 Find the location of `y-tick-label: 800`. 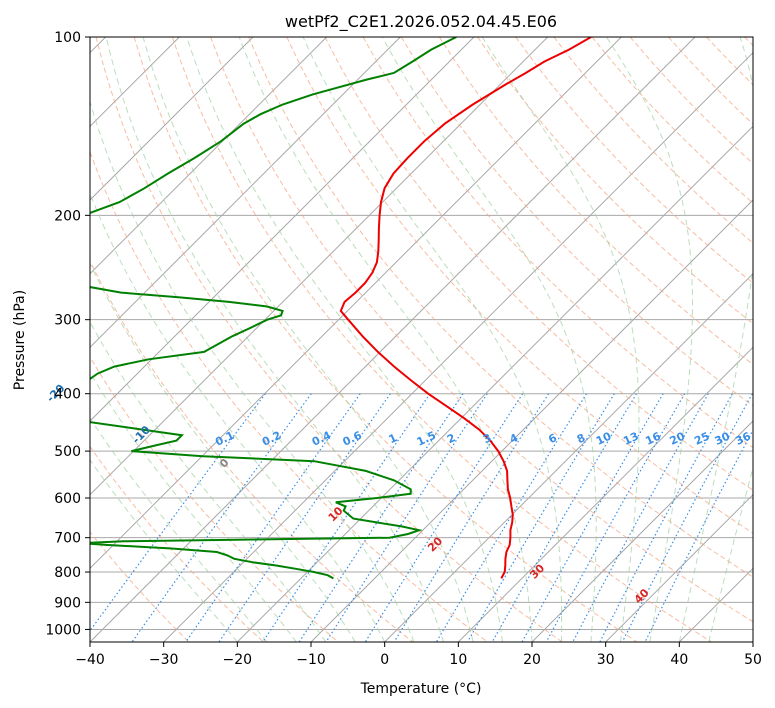

y-tick-label: 800 is located at coordinates (67, 573).